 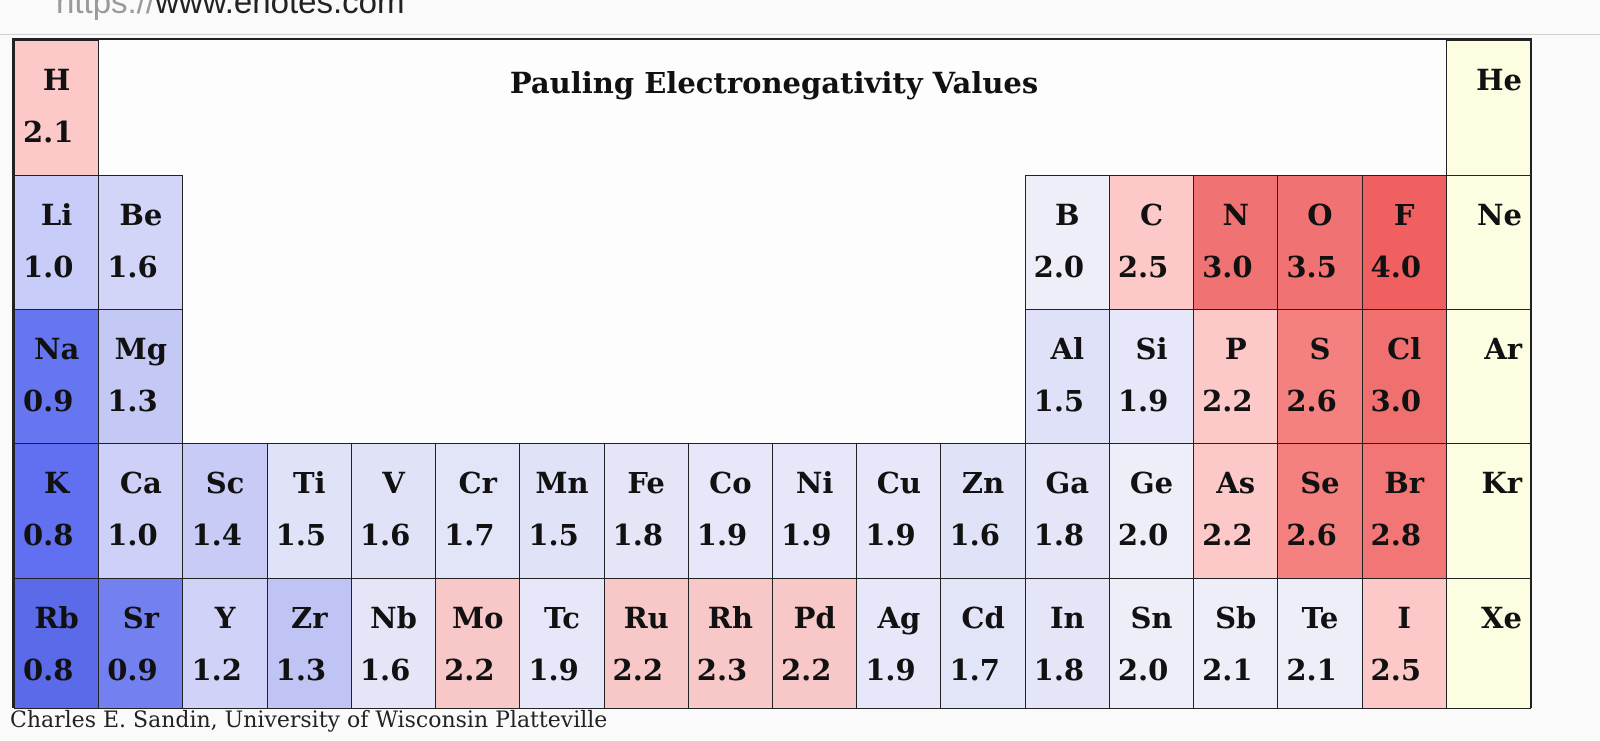 I want to click on address-bar: https://www.enotes.com, so click(x=800, y=17).